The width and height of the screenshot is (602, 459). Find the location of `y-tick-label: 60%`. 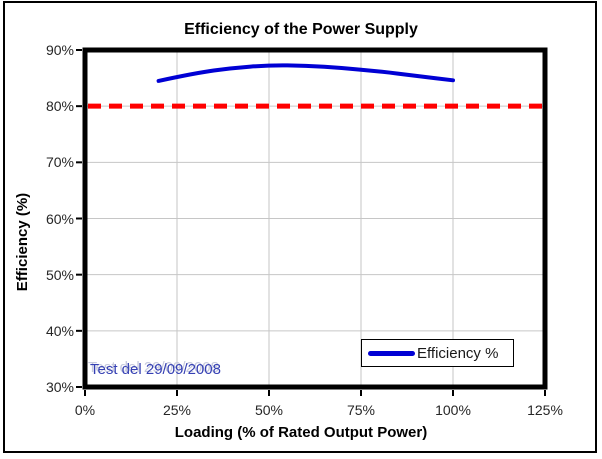

y-tick-label: 60% is located at coordinates (59, 218).